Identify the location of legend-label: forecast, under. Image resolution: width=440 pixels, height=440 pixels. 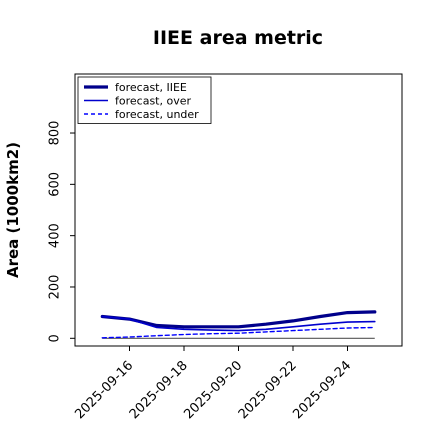
(157, 114).